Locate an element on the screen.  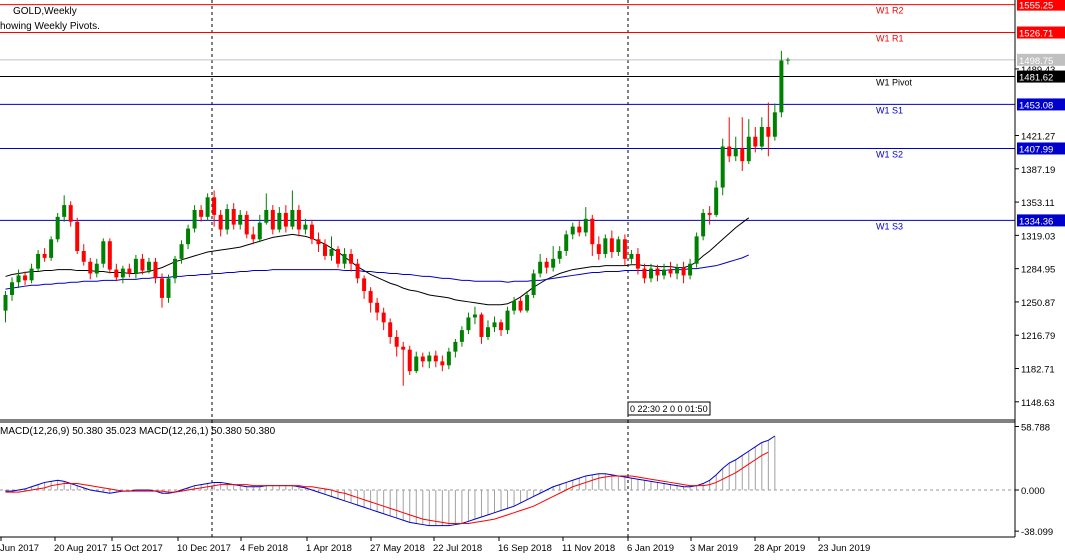
pivot-name-3: W1 S1 is located at coordinates (889, 110).